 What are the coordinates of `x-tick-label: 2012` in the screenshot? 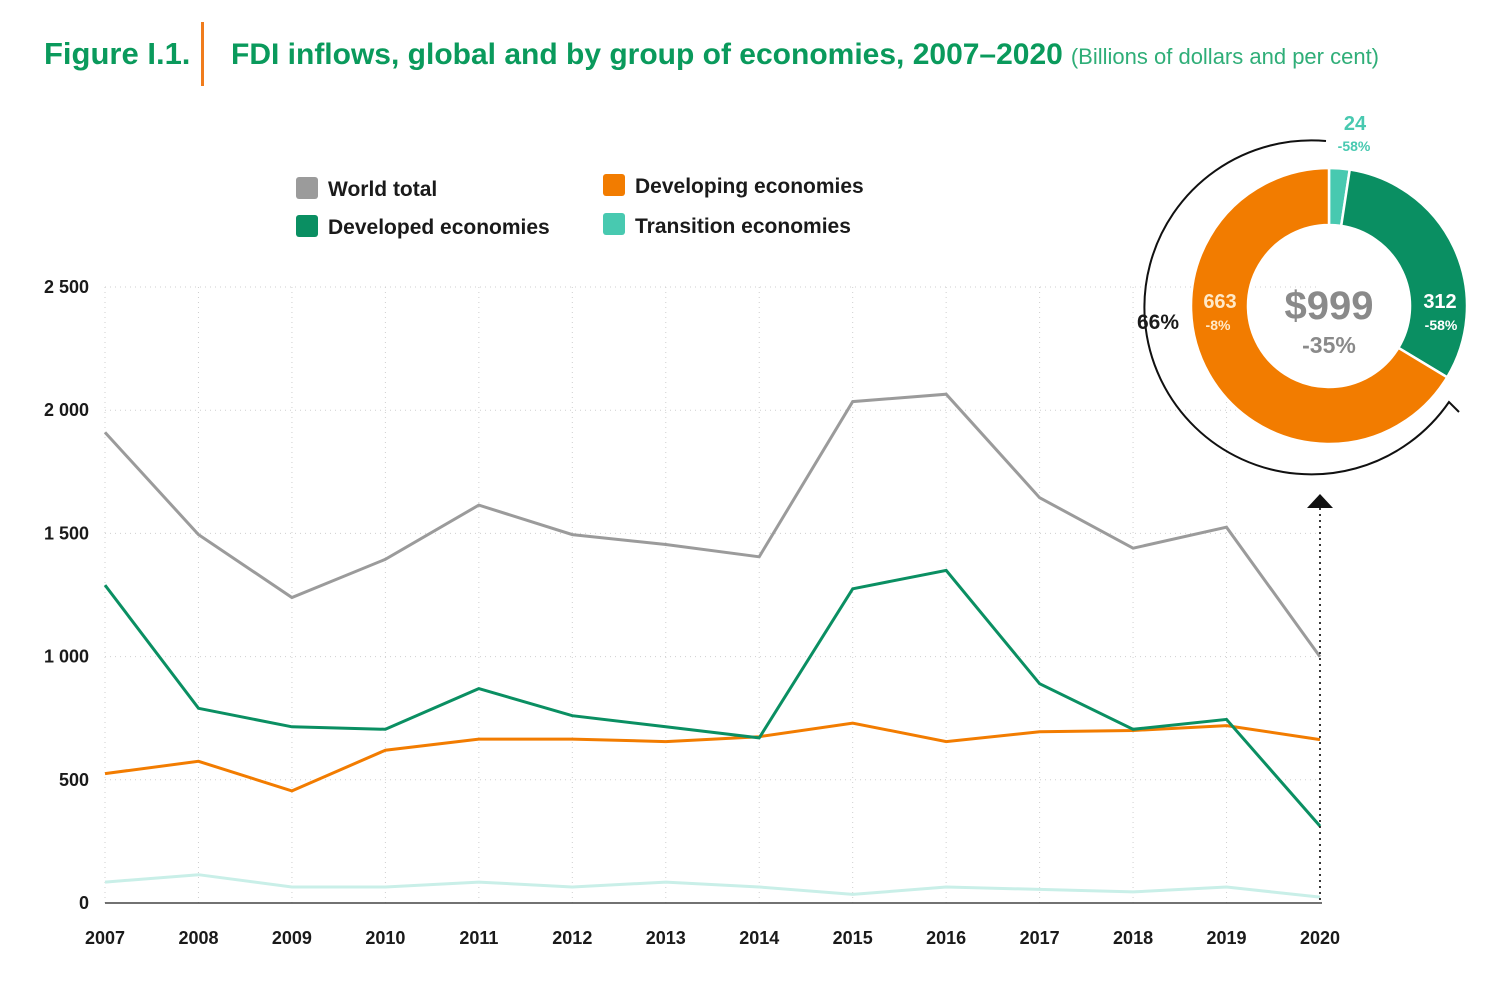 It's located at (572, 938).